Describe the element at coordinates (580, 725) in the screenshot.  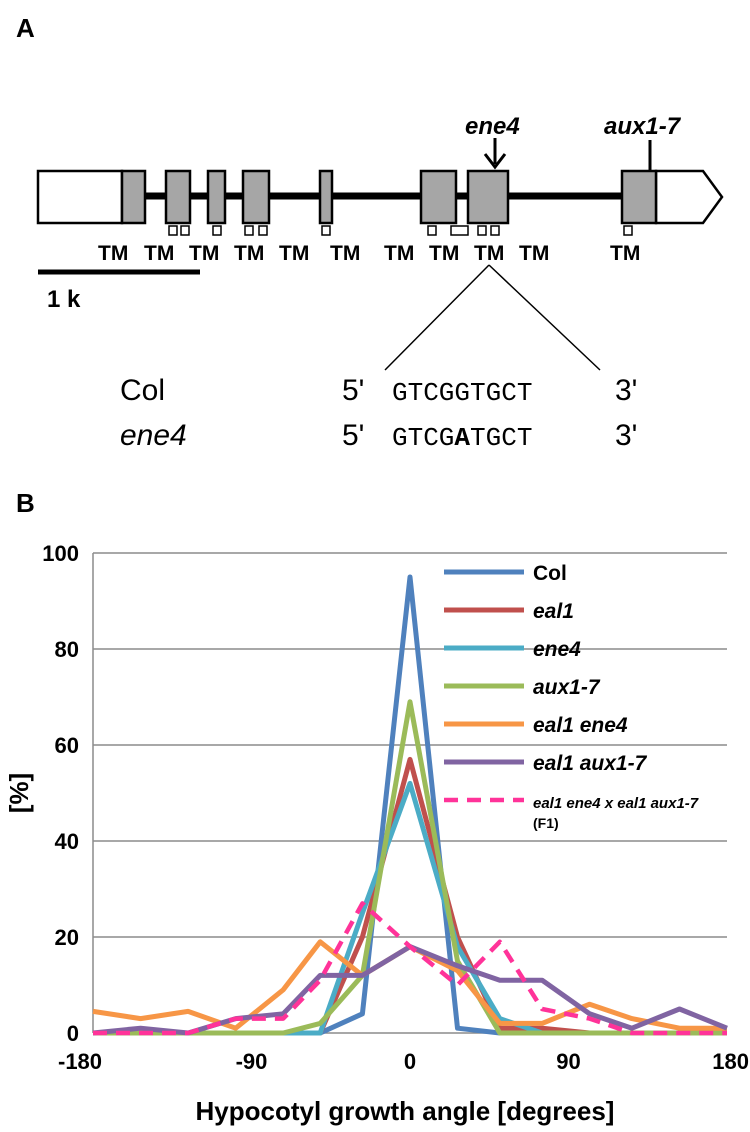
I see `legend-label: eal1 ene4` at that location.